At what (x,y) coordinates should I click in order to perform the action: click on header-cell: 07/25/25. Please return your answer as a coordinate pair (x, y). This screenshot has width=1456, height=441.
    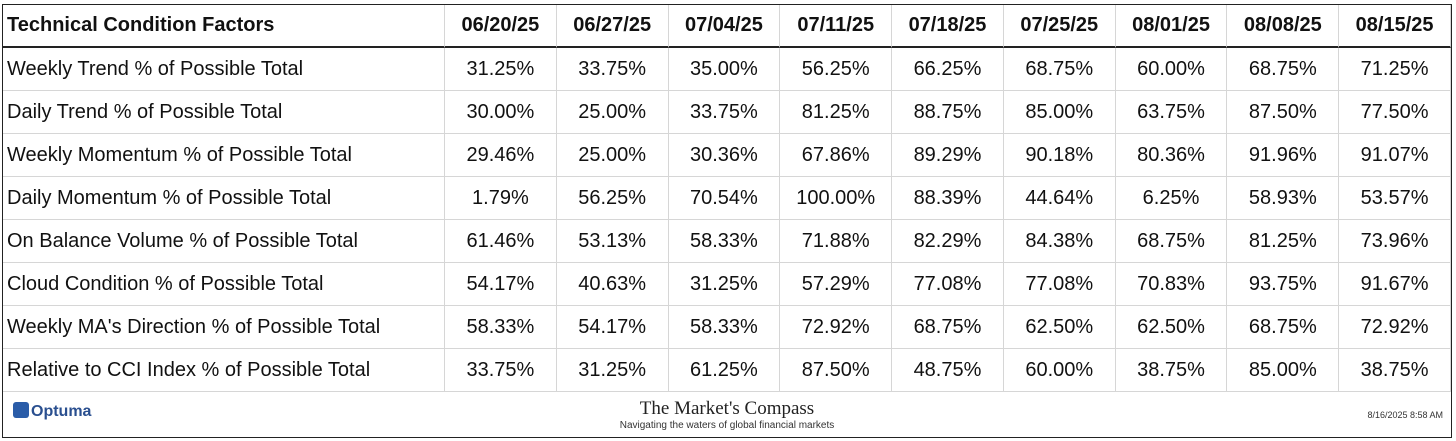
    Looking at the image, I should click on (1059, 26).